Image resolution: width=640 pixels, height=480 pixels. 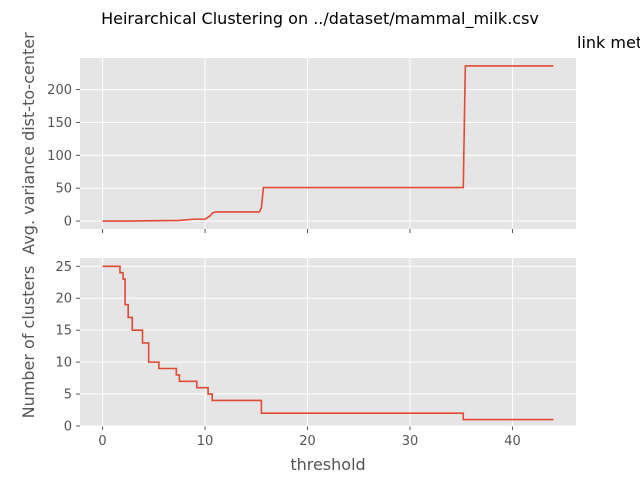 What do you see at coordinates (102, 441) in the screenshot?
I see `x-tick-label: 0` at bounding box center [102, 441].